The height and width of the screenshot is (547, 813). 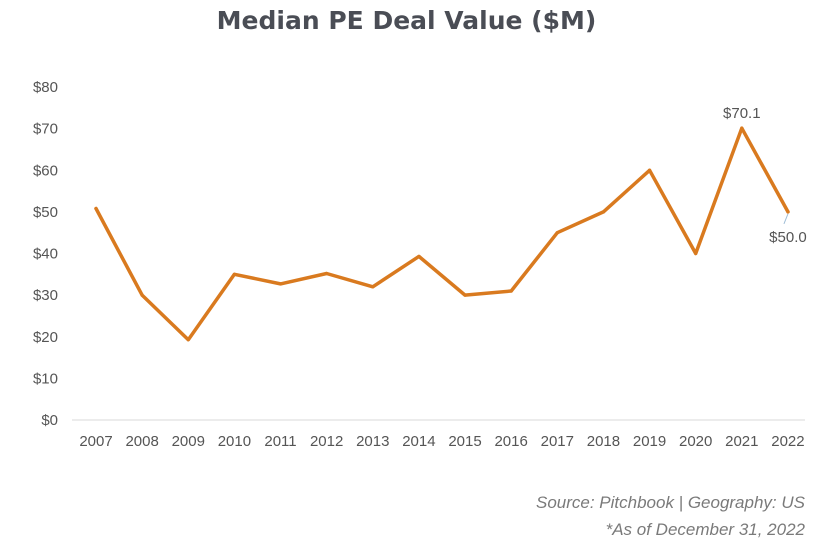 I want to click on x-tick-label: 2011, so click(x=280, y=441).